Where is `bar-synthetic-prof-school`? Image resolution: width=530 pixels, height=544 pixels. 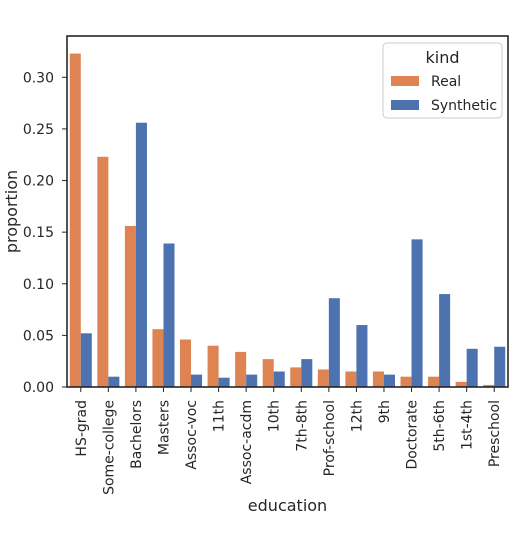
bar-synthetic-prof-school is located at coordinates (334, 342).